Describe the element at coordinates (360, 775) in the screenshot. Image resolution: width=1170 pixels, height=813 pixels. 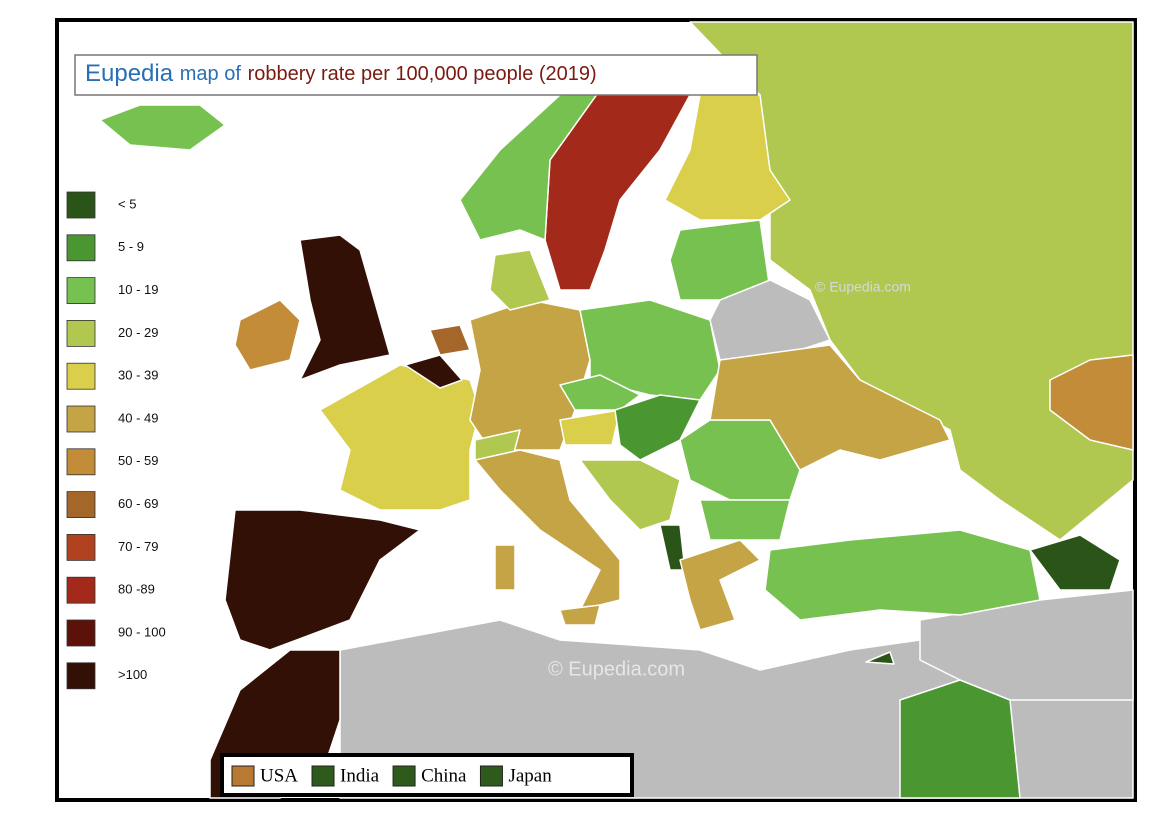
I see `comparison-label: India` at that location.